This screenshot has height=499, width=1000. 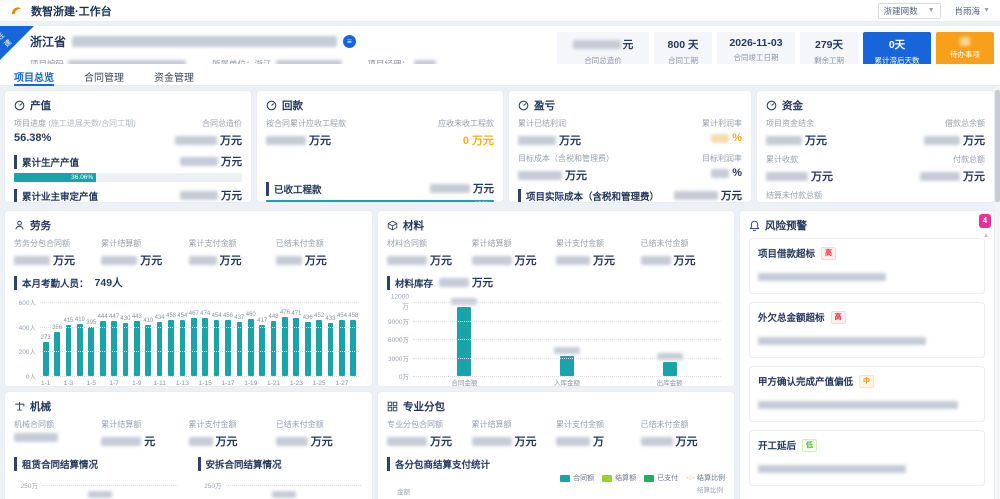 I want to click on user-name: 肖雨海, so click(x=967, y=10).